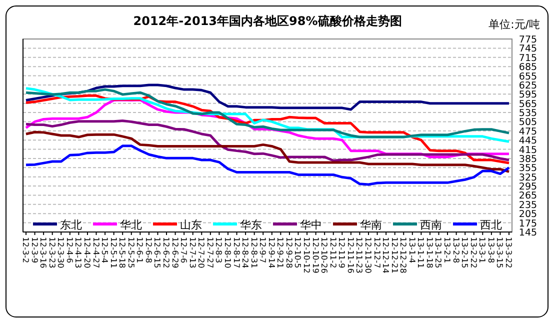 This screenshot has width=554, height=323. Describe the element at coordinates (251, 225) in the screenshot. I see `legend-label: 华东` at that location.